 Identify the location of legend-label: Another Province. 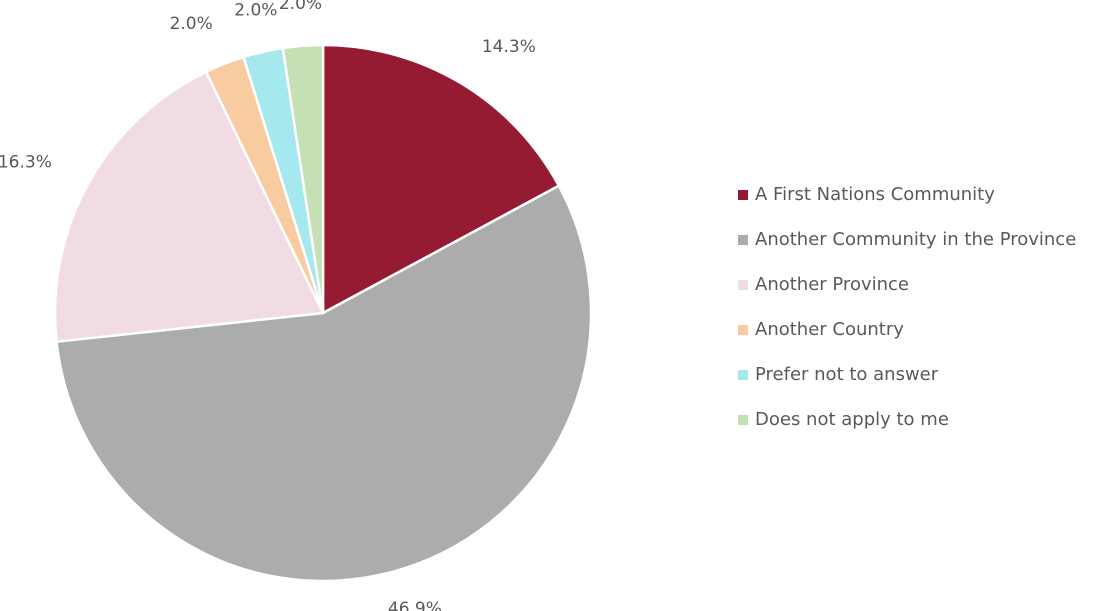
(832, 284).